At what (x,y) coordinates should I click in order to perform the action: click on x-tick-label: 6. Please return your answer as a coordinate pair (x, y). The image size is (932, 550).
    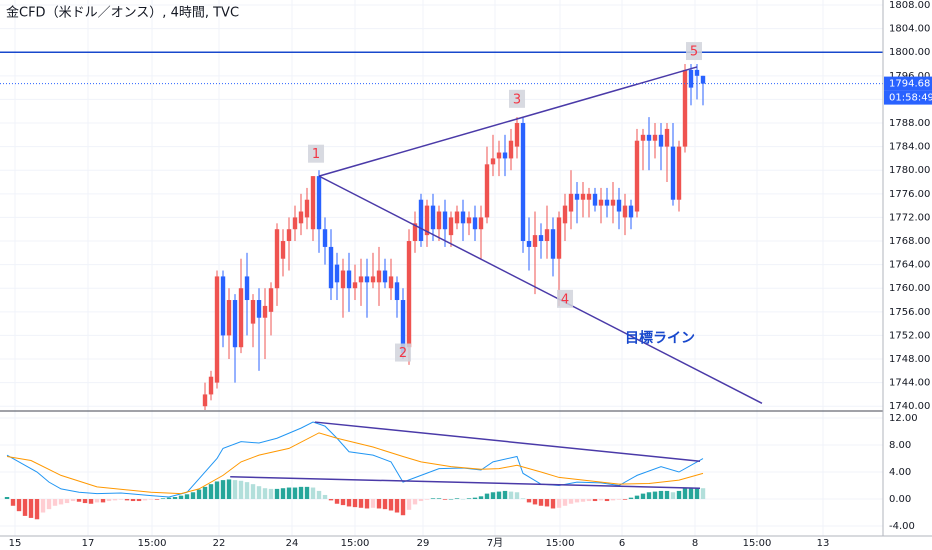
    Looking at the image, I should click on (622, 543).